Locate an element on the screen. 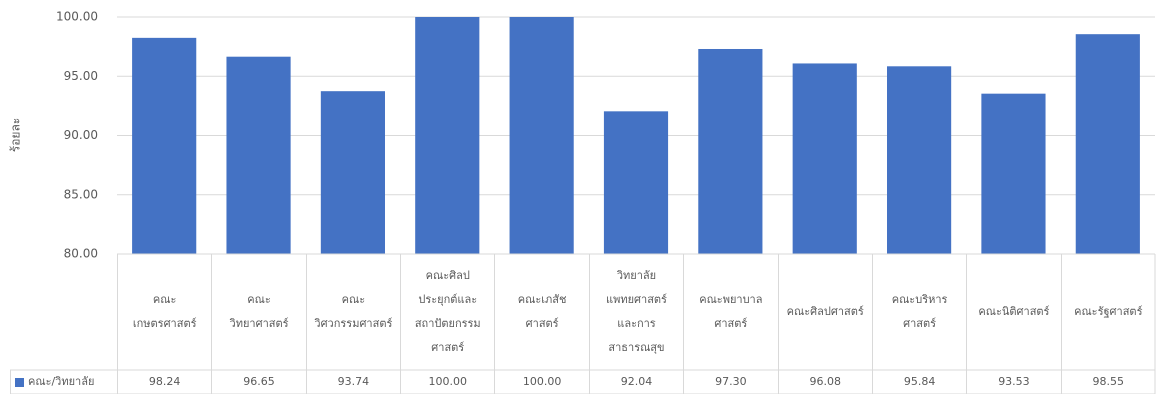  x-tick-label: คณะ วิศวกรรมศาสตร์ is located at coordinates (352, 312).